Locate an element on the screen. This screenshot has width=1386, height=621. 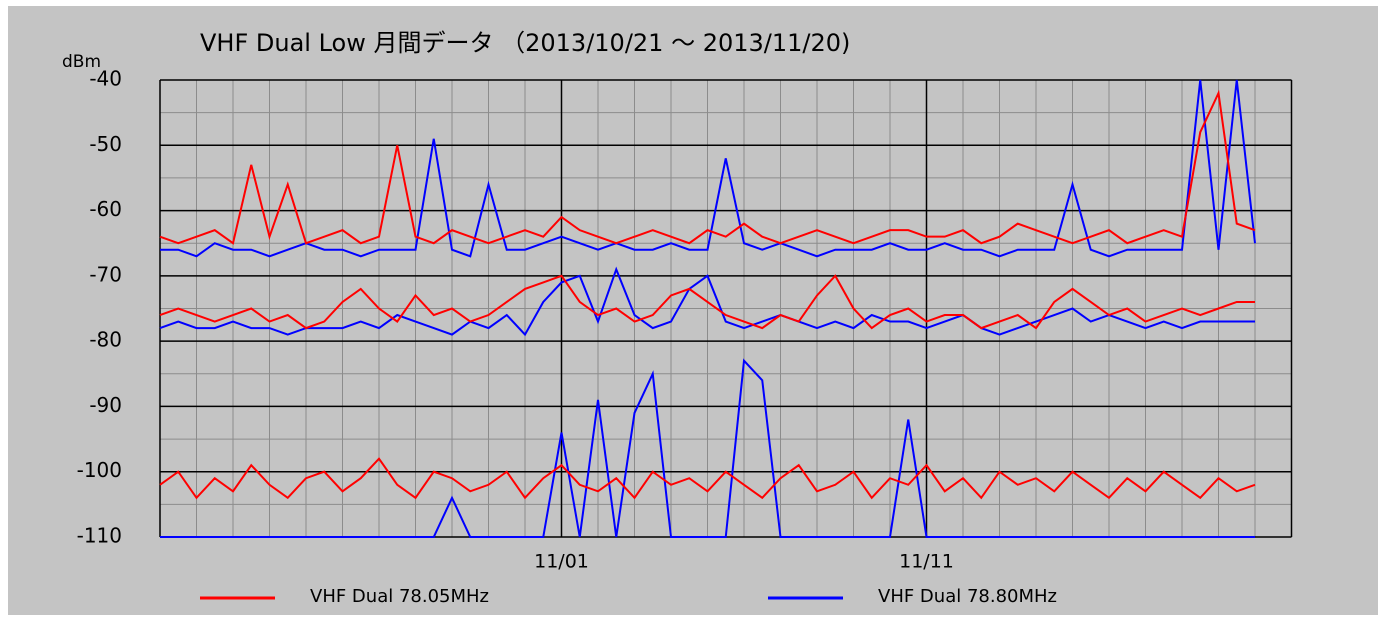
x-tick-label: 11/01 is located at coordinates (561, 562).